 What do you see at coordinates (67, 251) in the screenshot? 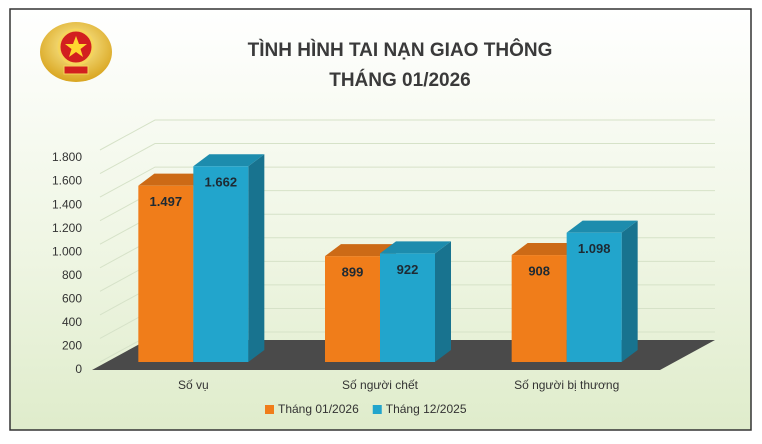
I see `y-tick-label: 1.000` at bounding box center [67, 251].